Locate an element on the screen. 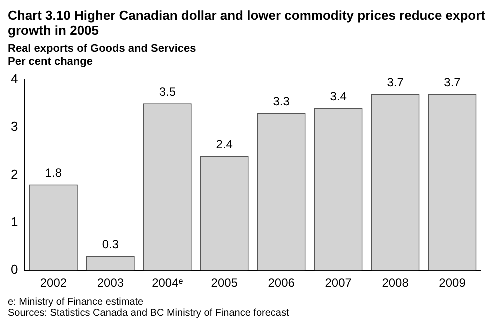  x-tick-label: 2005 is located at coordinates (224, 283).